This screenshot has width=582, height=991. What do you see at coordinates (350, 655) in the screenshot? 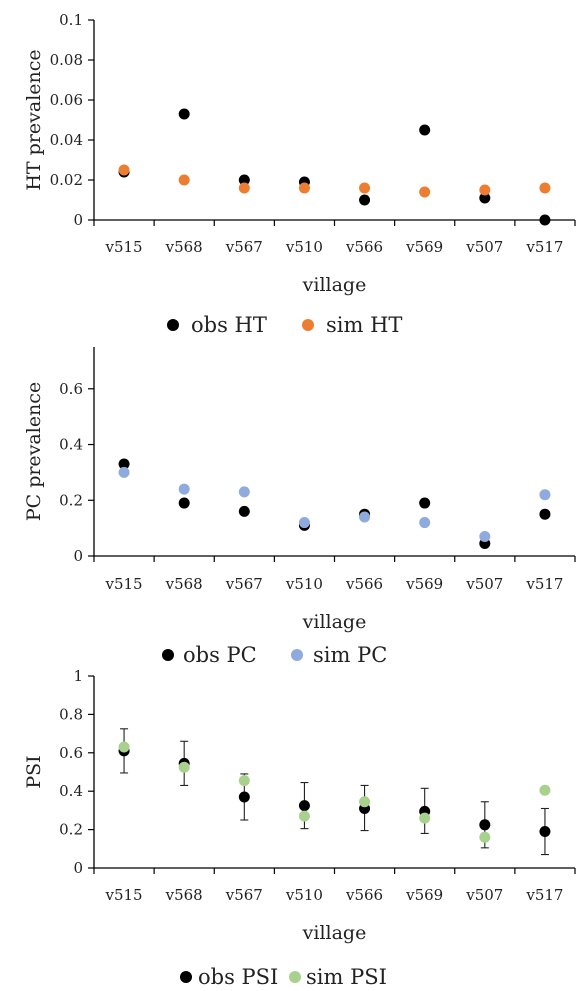
I see `legend-entry: sim PC` at bounding box center [350, 655].